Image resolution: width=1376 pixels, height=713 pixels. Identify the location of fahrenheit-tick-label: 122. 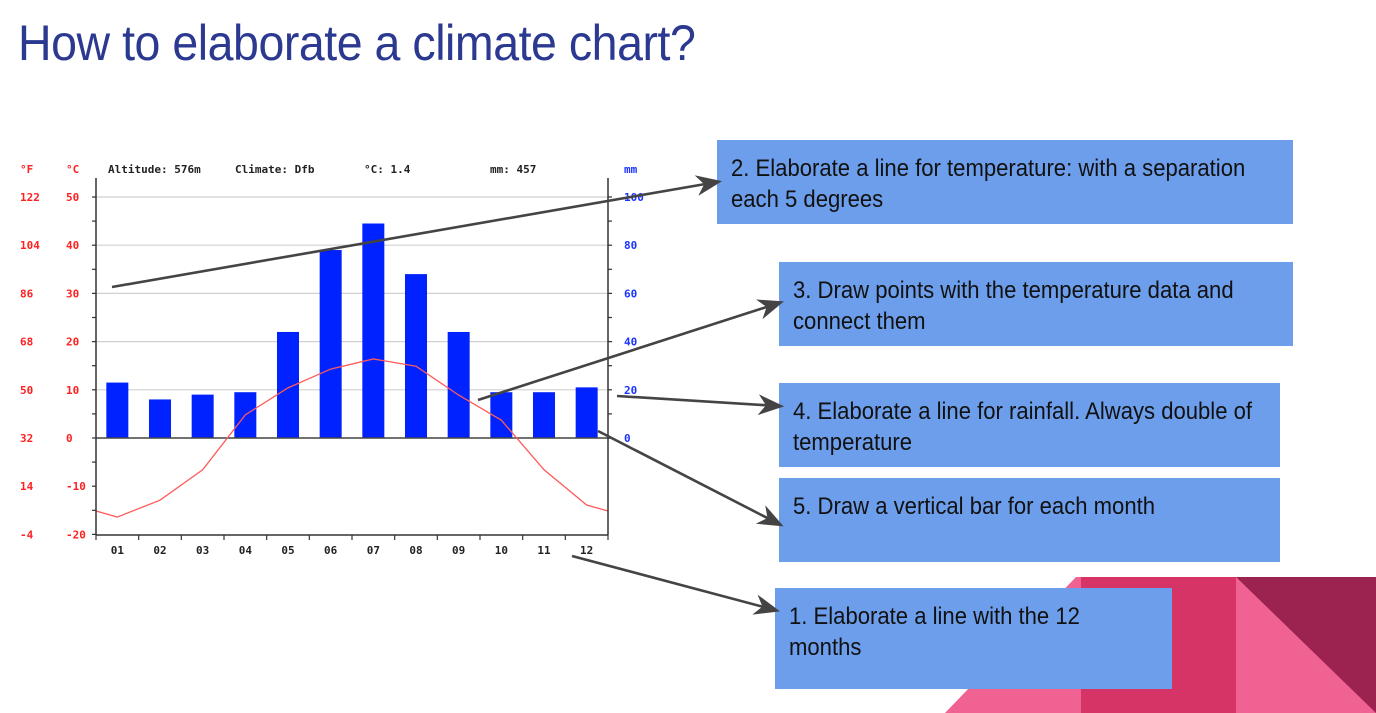
(30, 197).